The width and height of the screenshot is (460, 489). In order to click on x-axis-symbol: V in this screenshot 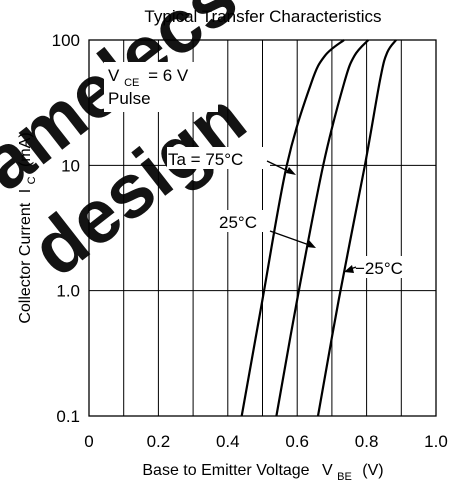, I will do `click(327, 470)`.